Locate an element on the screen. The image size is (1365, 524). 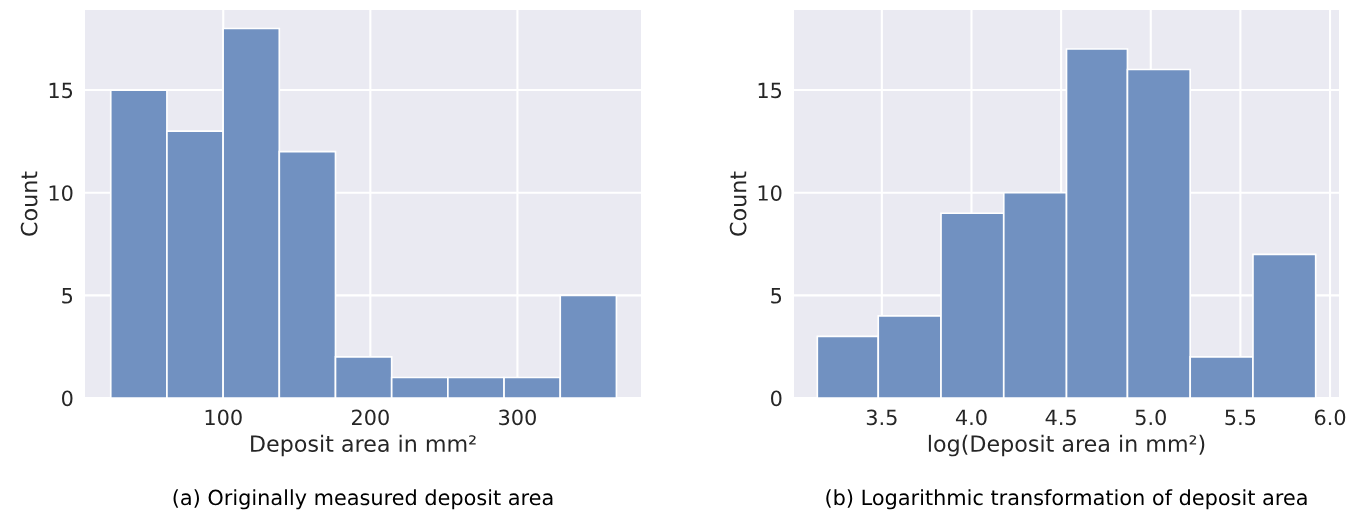
x-tick-label: 5.0 is located at coordinates (1150, 417).